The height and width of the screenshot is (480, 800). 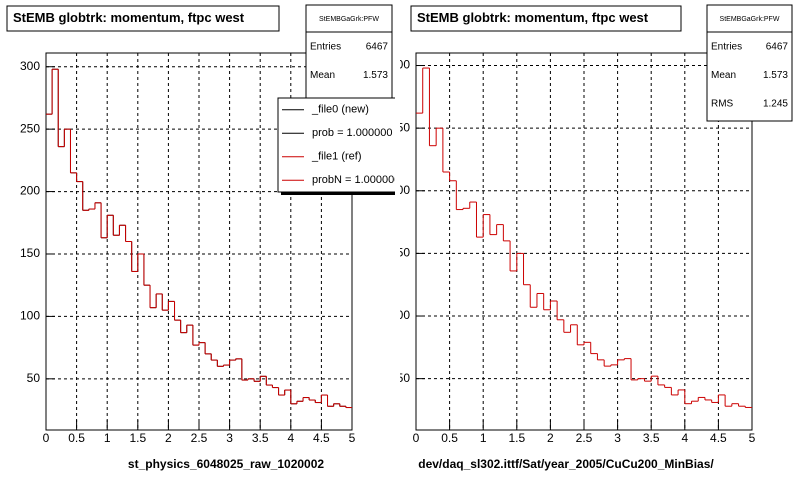 I want to click on stats-label: RMS, so click(x=722, y=104).